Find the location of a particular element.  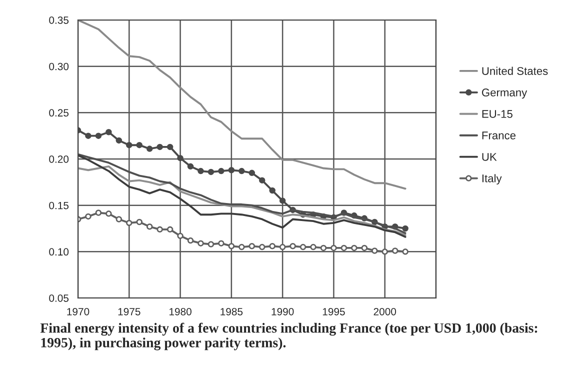

x-tick-label: 1990 is located at coordinates (283, 312).